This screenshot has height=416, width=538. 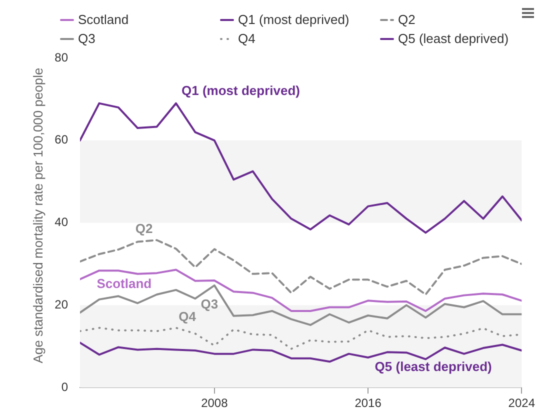 I want to click on legend-label: Q3, so click(x=87, y=38).